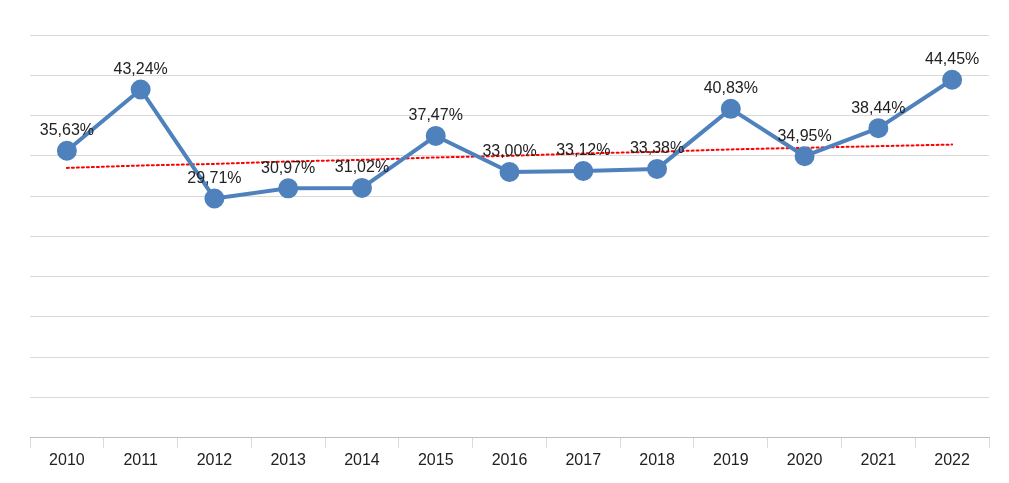 The height and width of the screenshot is (483, 1009). Describe the element at coordinates (730, 88) in the screenshot. I see `data-label: 40,83%` at that location.